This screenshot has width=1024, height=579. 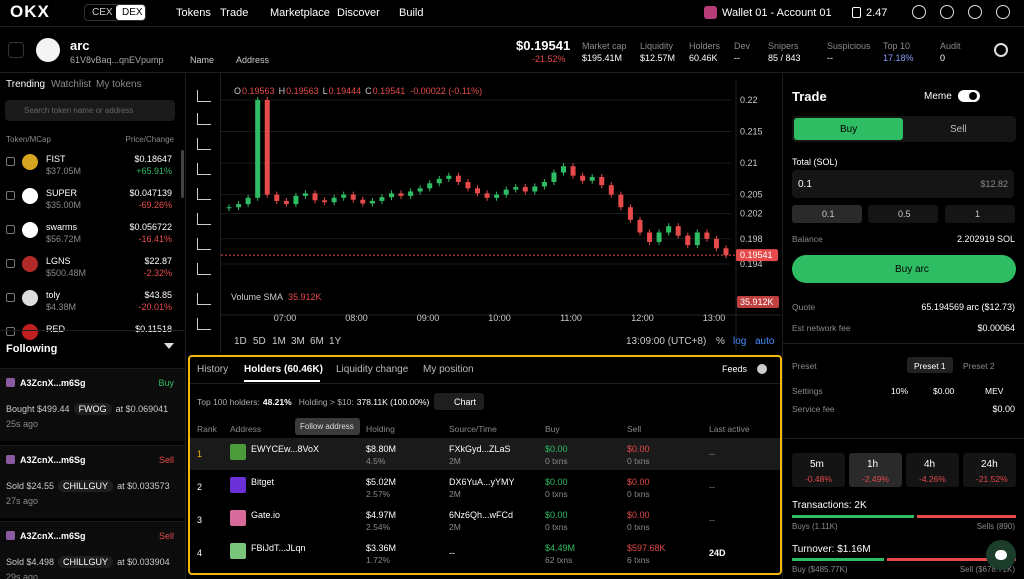 What do you see at coordinates (234, 13) in the screenshot?
I see `nav-link: Trade` at bounding box center [234, 13].